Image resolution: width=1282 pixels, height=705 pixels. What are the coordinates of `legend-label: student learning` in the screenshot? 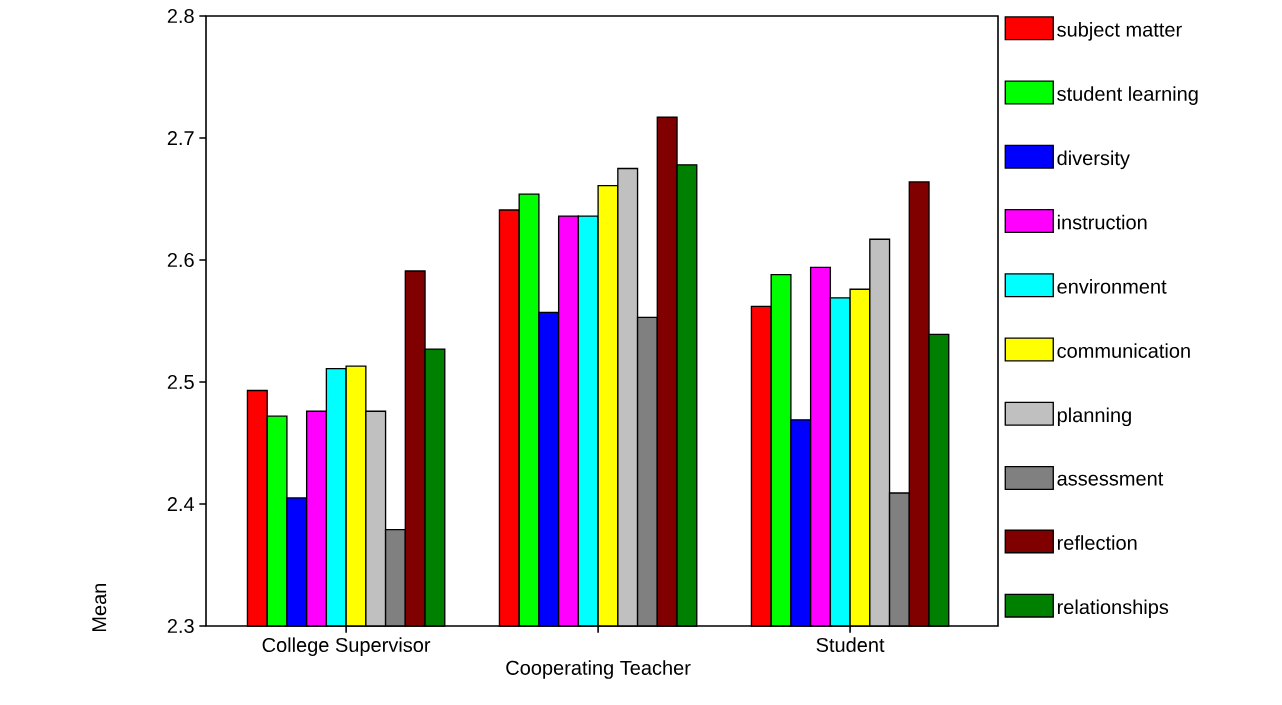 It's located at (1127, 95).